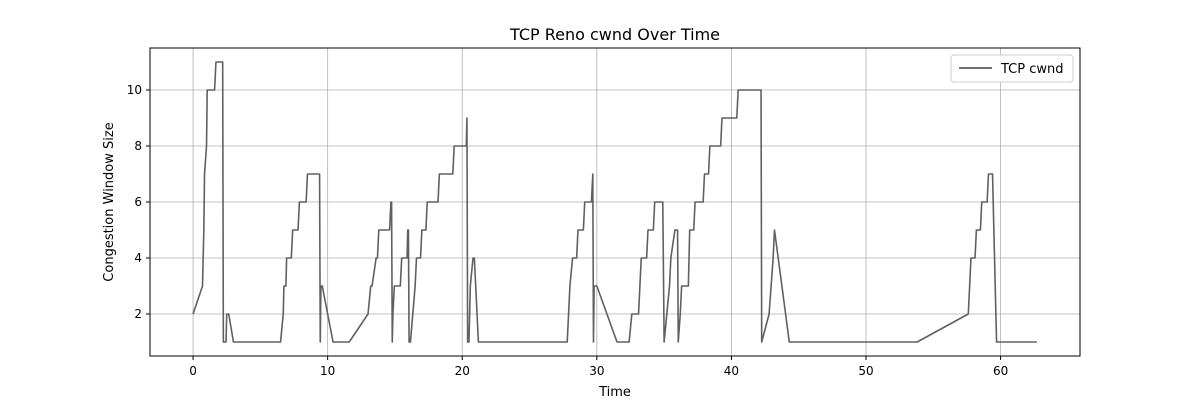 This screenshot has width=1200, height=400. What do you see at coordinates (138, 258) in the screenshot?
I see `y-tick-label: 4` at bounding box center [138, 258].